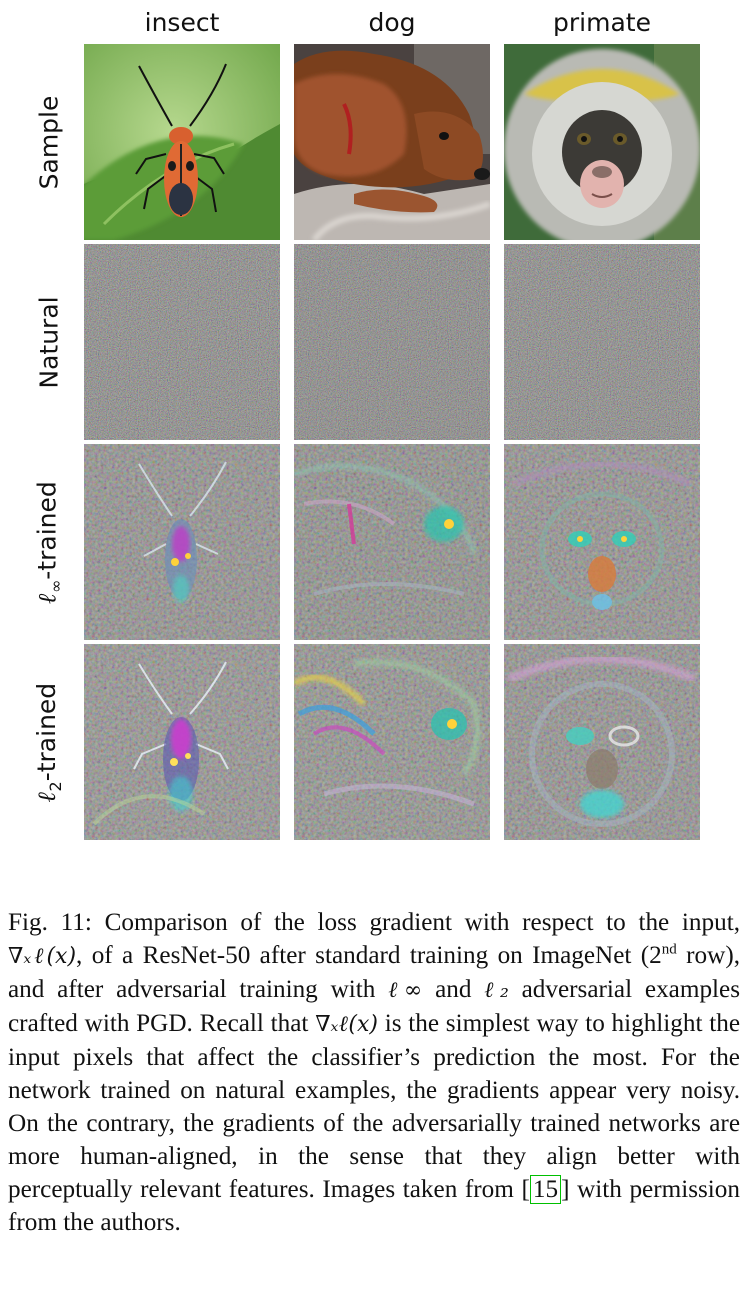  Describe the element at coordinates (182, 342) in the screenshot. I see `natural-gradient-insect` at that location.